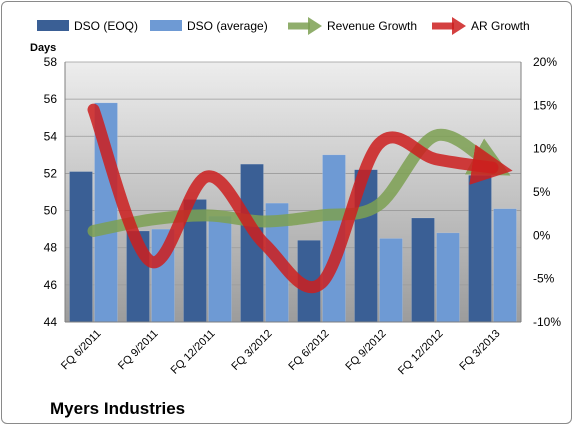  Describe the element at coordinates (51, 248) in the screenshot. I see `y-tick-label: 48` at that location.